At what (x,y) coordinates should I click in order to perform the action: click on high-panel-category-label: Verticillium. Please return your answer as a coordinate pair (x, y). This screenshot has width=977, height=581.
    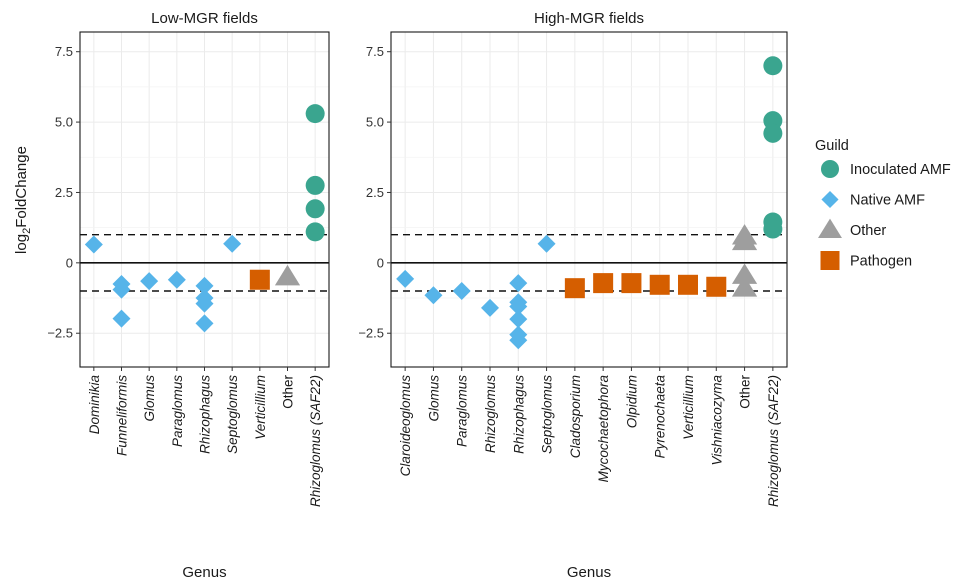
    Looking at the image, I should click on (688, 407).